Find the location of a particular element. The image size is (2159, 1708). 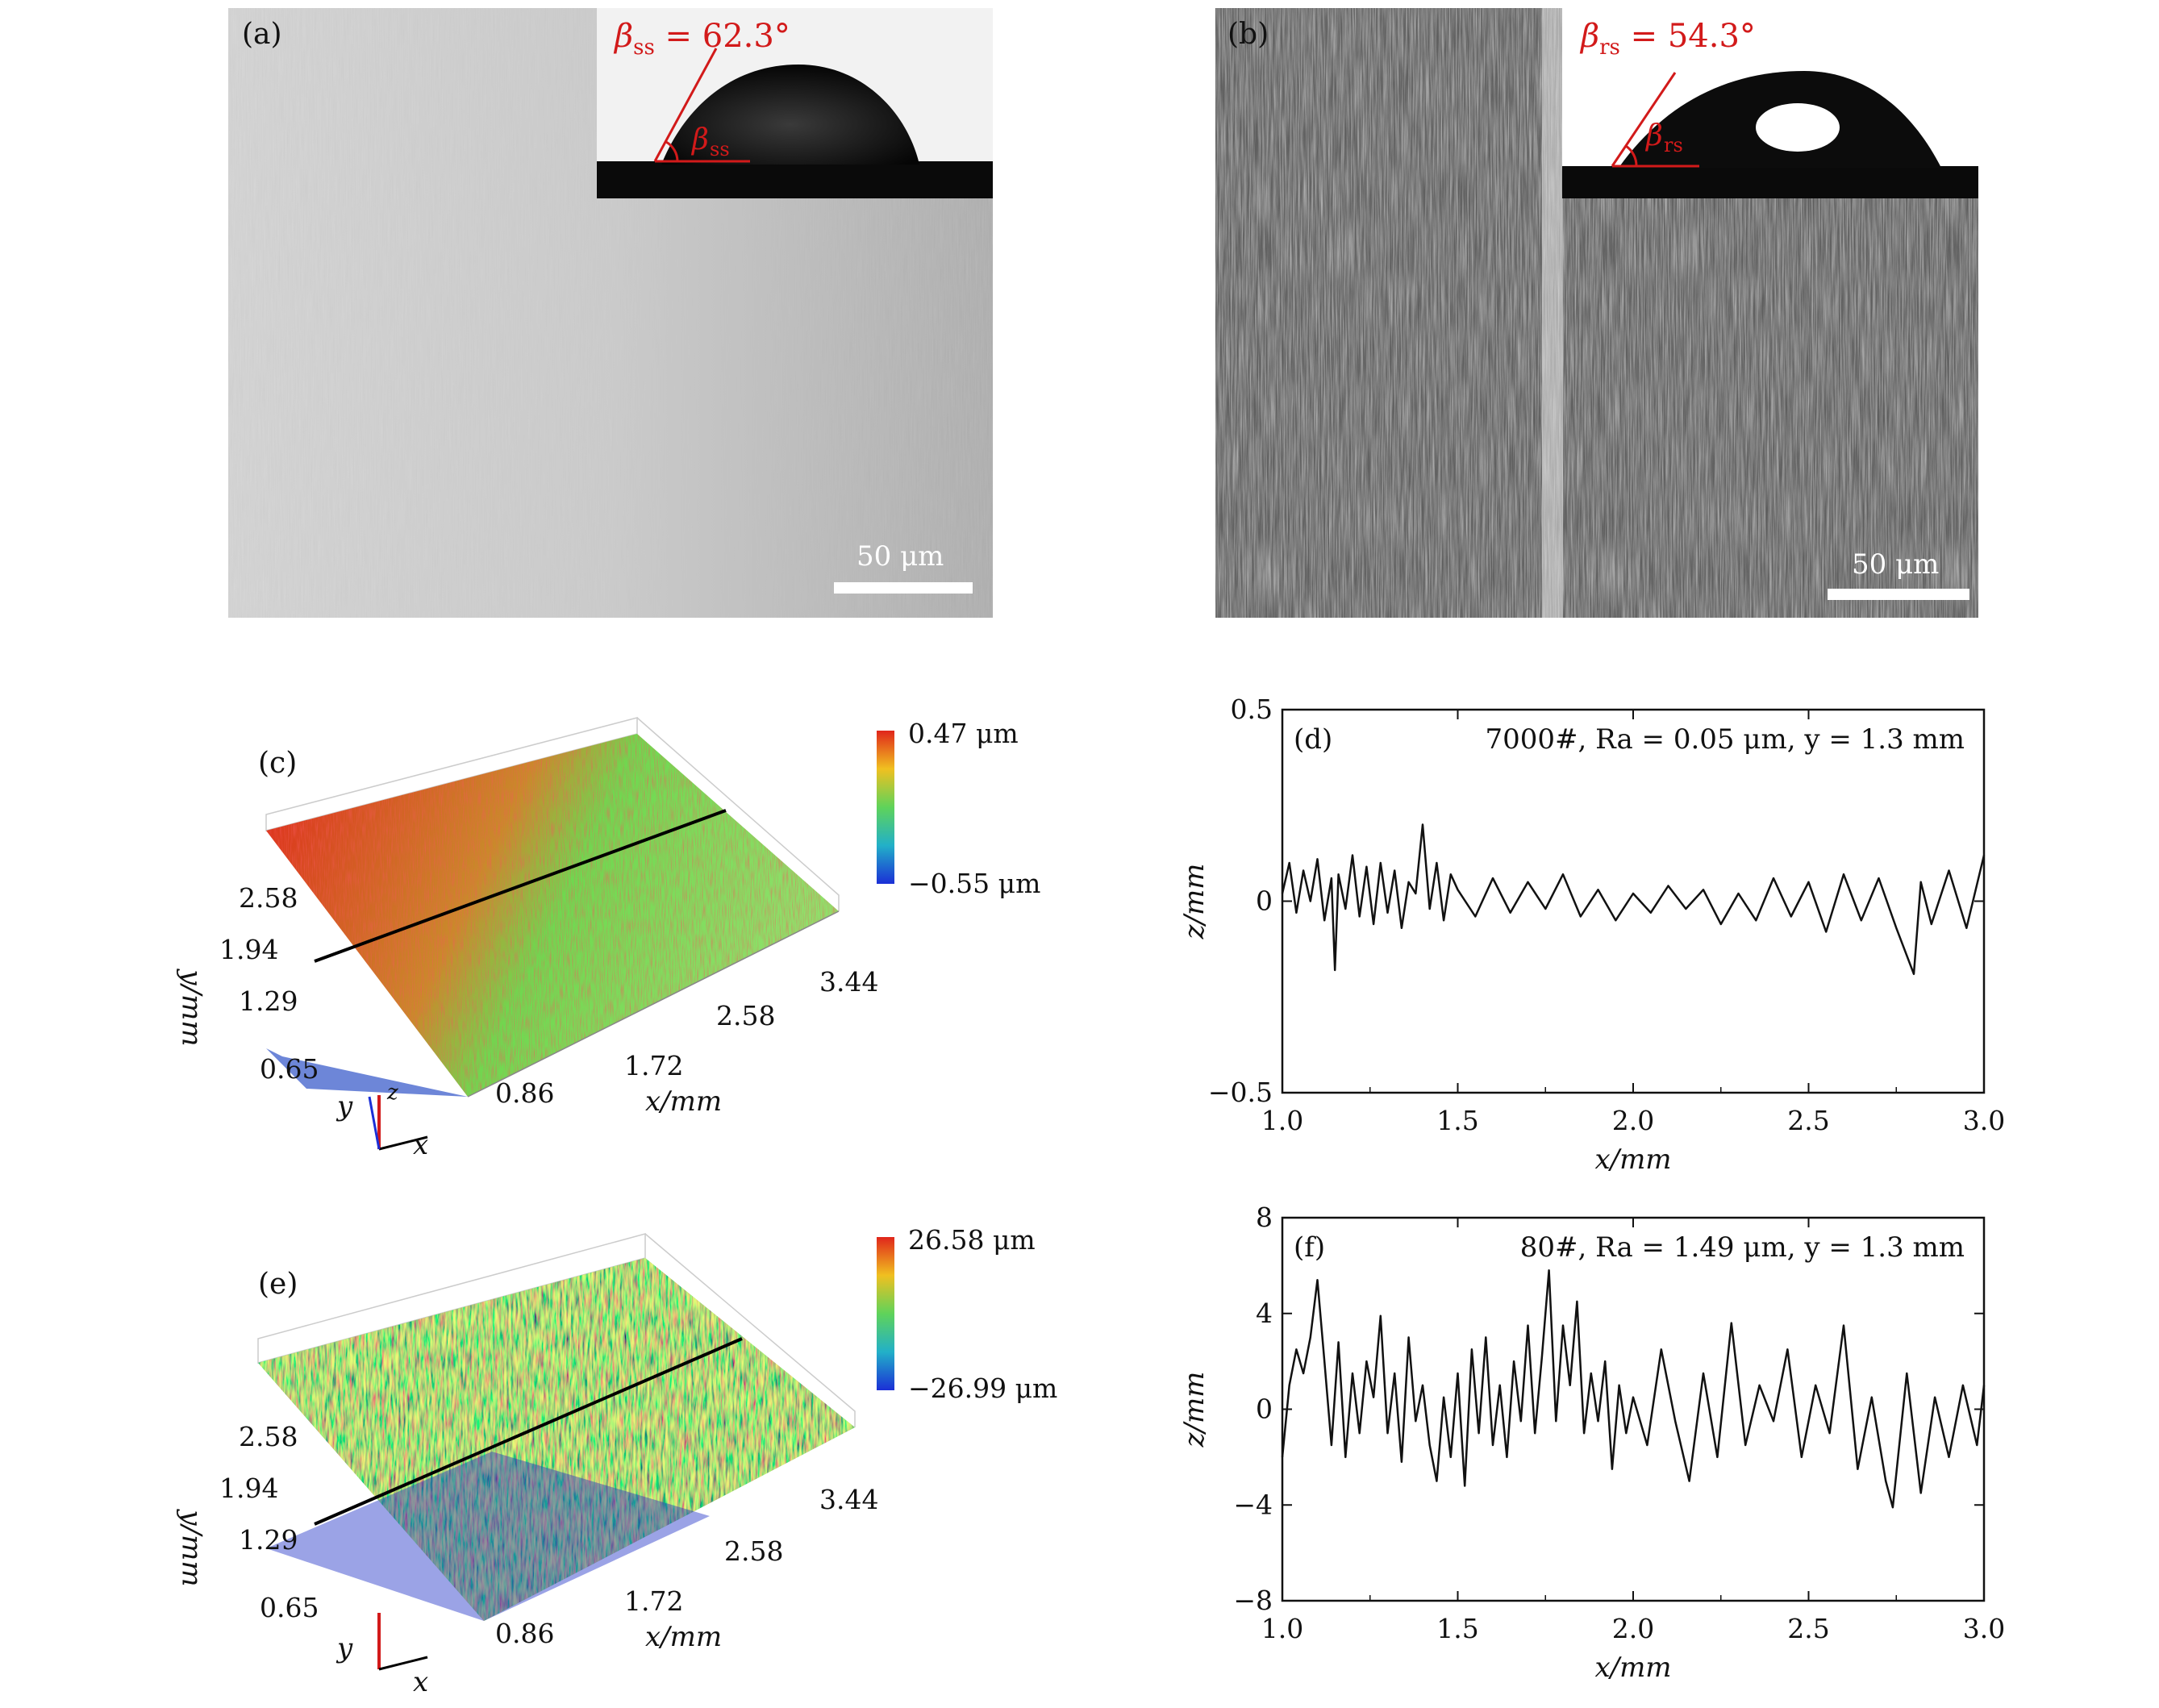

y-axis-label-c: y/mm is located at coordinates (191, 1008).